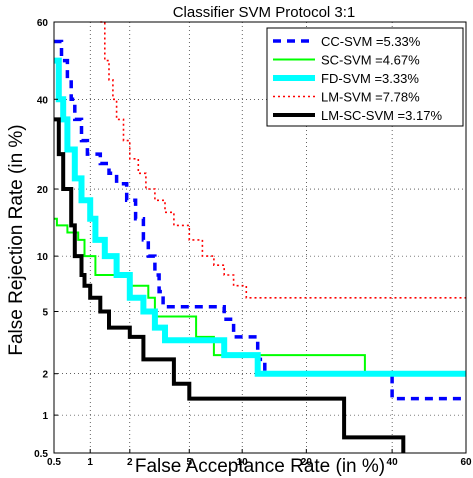  I want to click on x-tick-label: 2, so click(130, 462).